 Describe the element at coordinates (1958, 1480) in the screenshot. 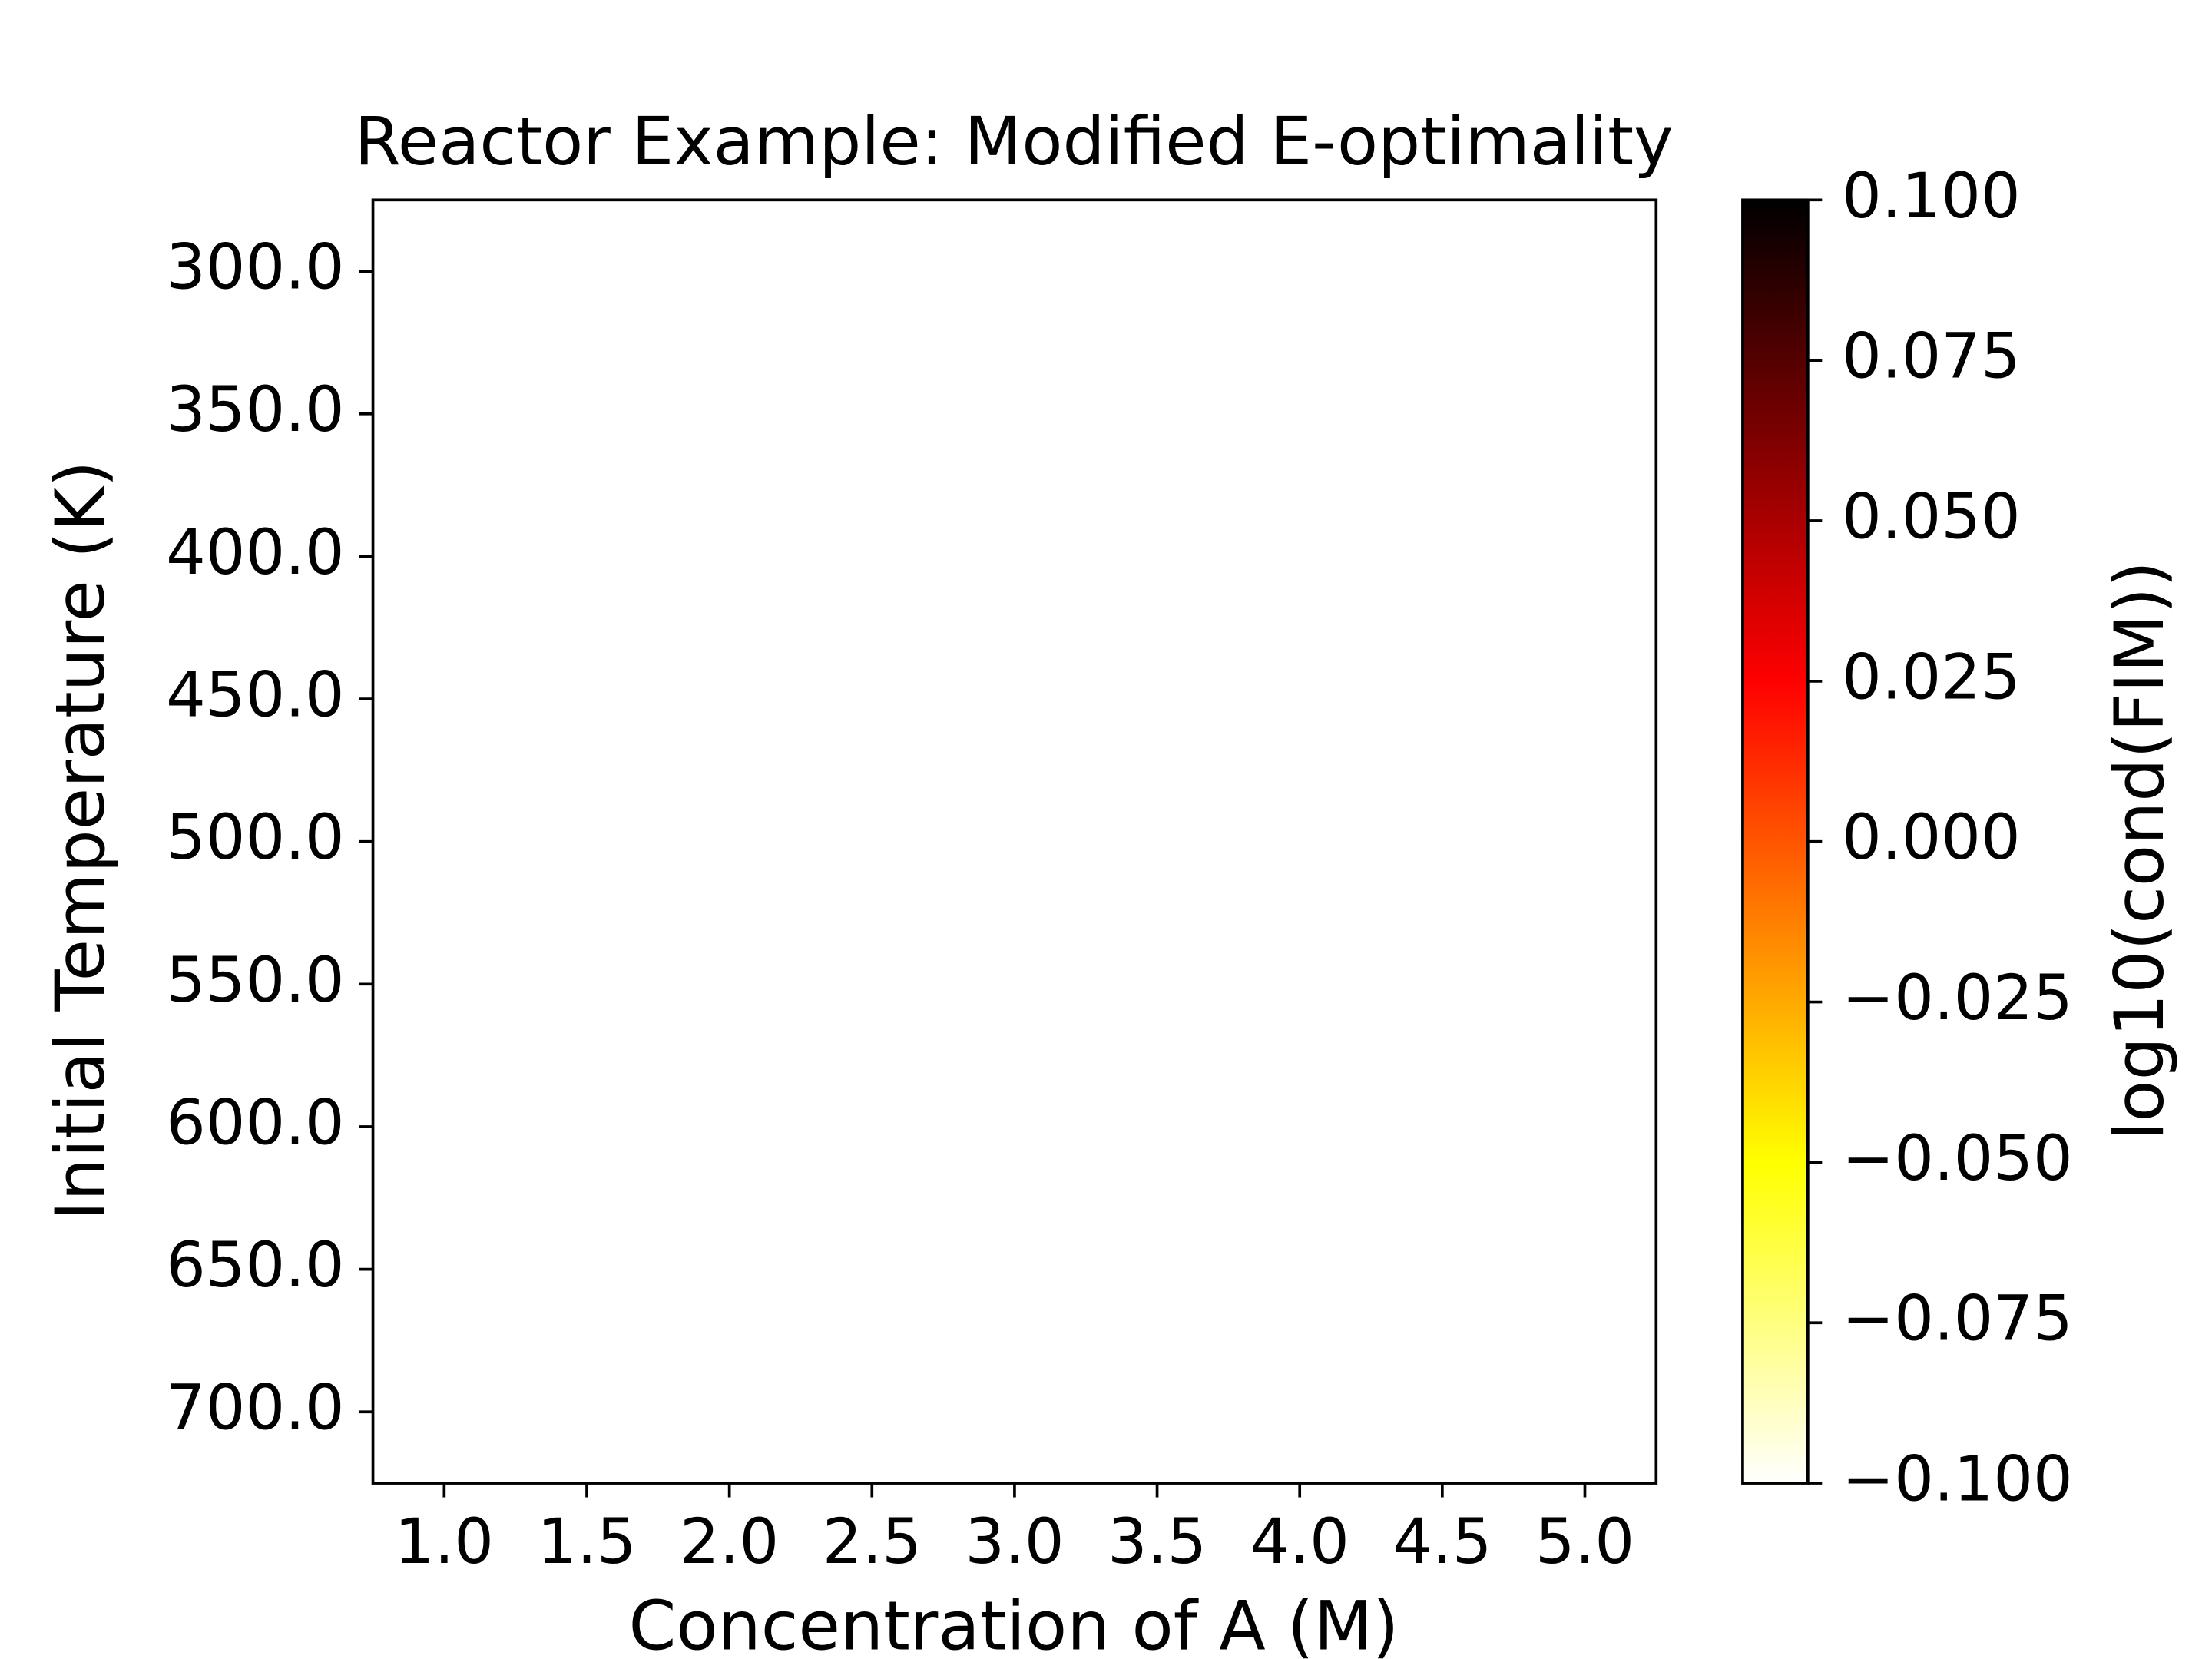

I see `colorbar-tick-label: −0.100` at that location.